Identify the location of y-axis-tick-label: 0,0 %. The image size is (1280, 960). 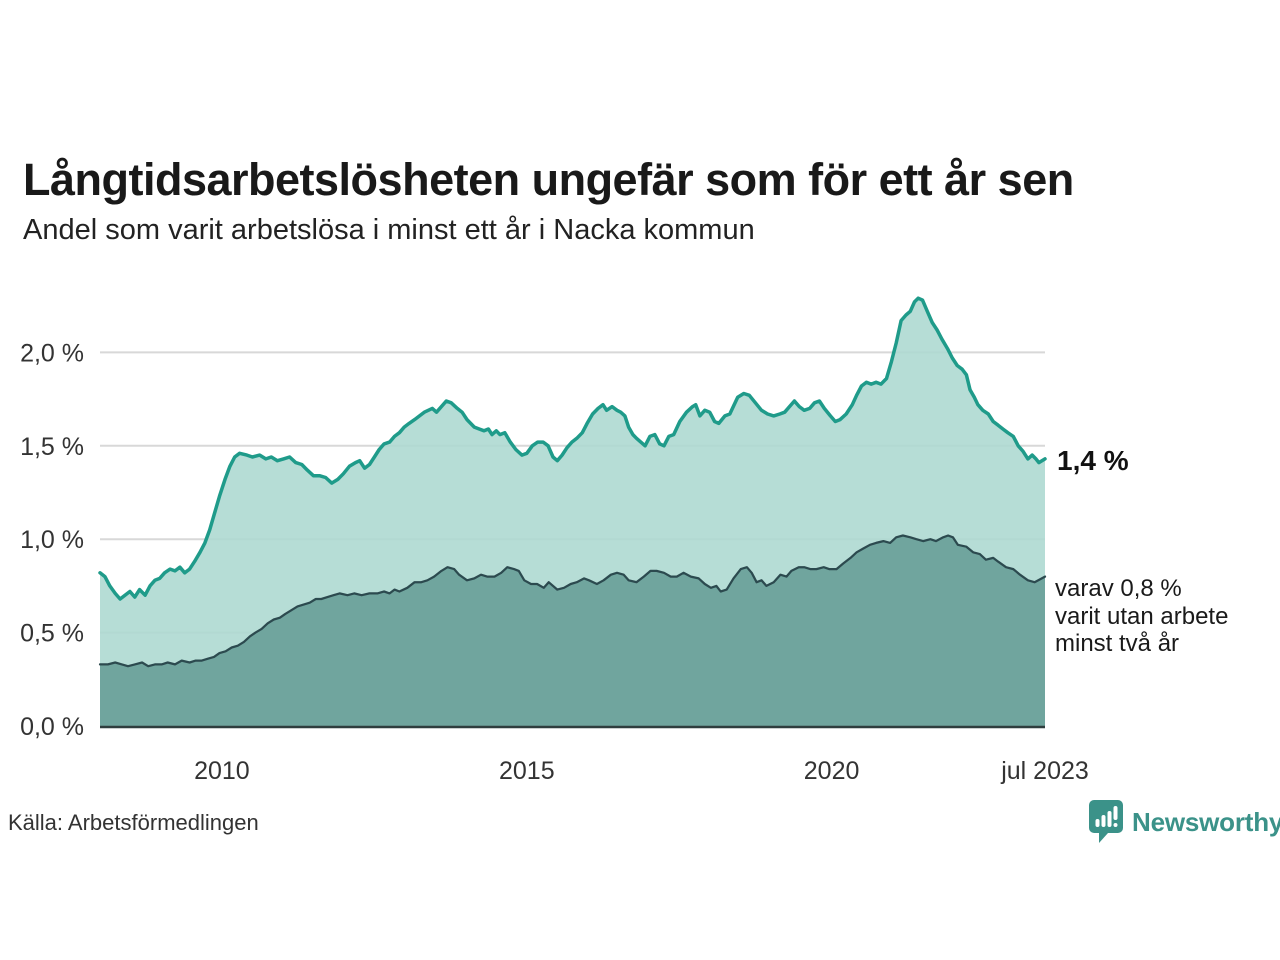
(52, 727).